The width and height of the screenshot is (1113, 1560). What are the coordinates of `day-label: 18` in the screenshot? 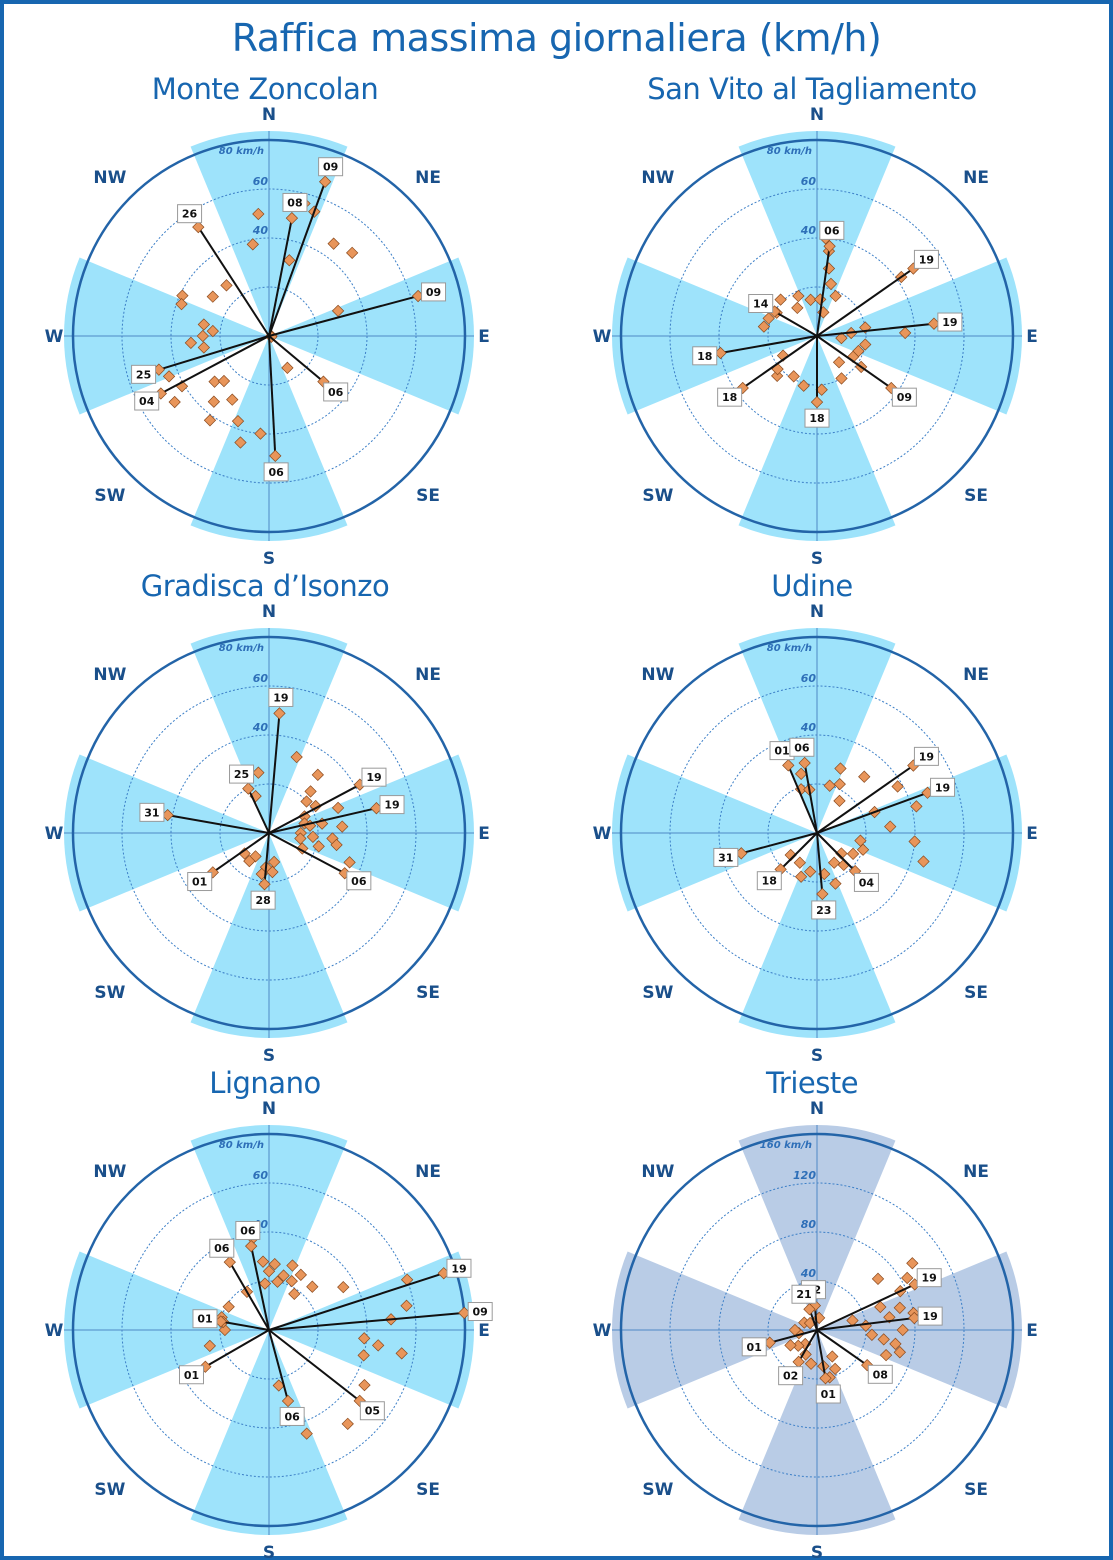 It's located at (816, 418).